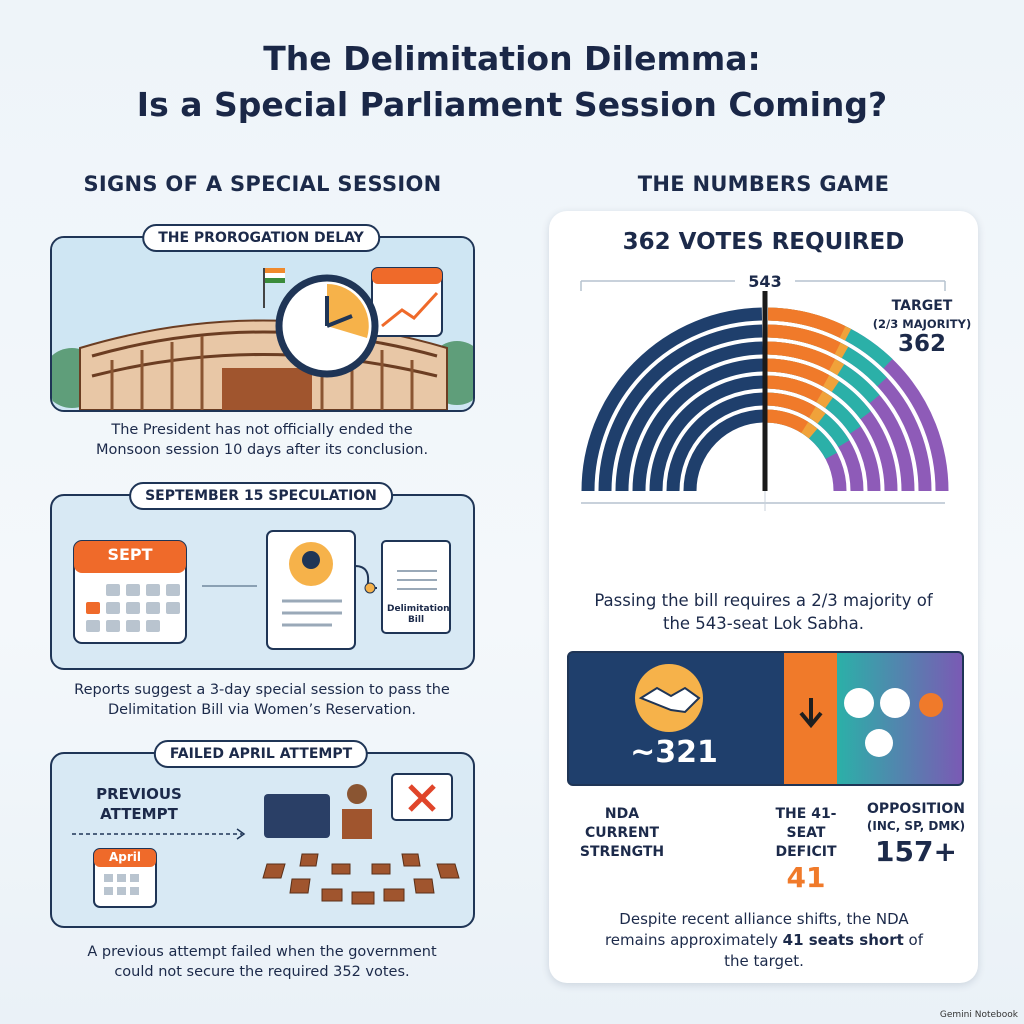 The image size is (1024, 1024). What do you see at coordinates (789, 710) in the screenshot?
I see `bar-icons` at bounding box center [789, 710].